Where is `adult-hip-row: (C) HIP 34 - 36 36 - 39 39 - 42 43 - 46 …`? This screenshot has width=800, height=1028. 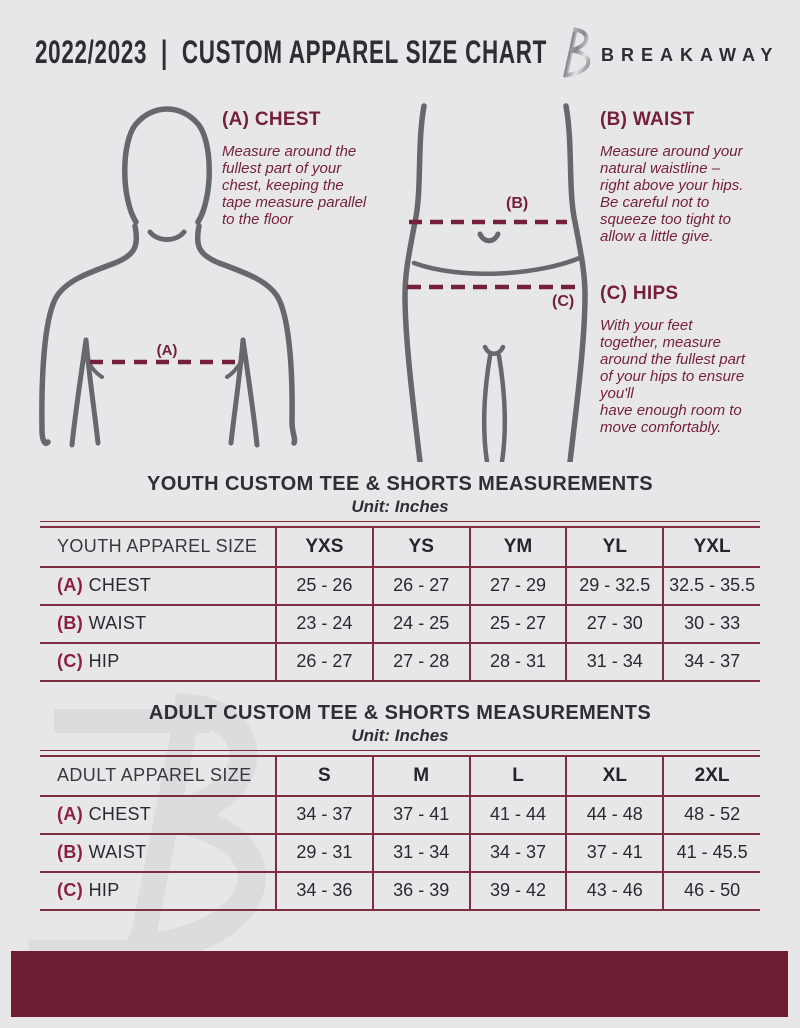
adult-hip-row: (C) HIP 34 - 36 36 - 39 39 - 42 43 - 46 … is located at coordinates (400, 891).